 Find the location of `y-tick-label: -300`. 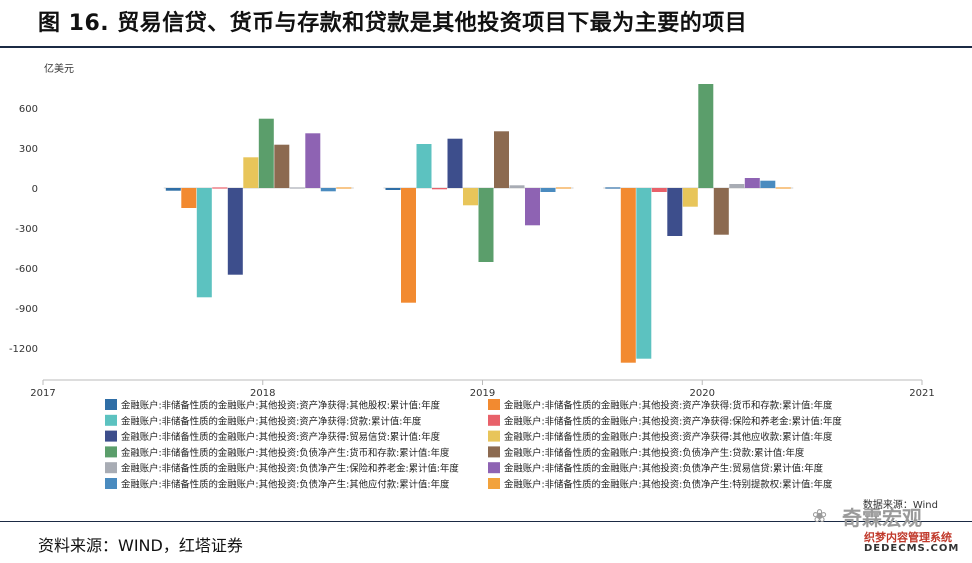

y-tick-label: -300 is located at coordinates (26, 229).